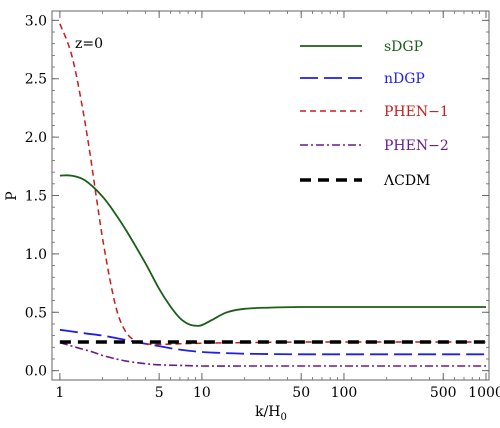 This screenshot has height=428, width=500. What do you see at coordinates (89, 44) in the screenshot?
I see `annotation-z: z=0` at bounding box center [89, 44].